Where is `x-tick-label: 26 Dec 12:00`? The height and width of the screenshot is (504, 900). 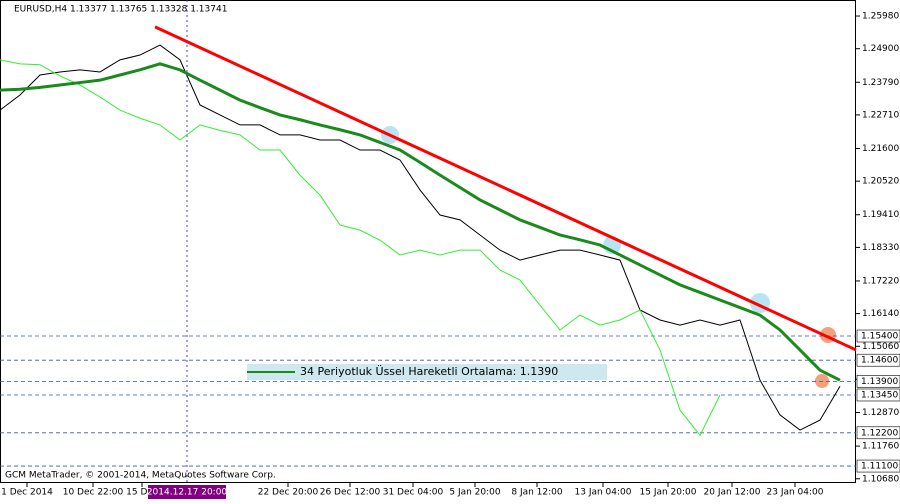 x-tick-label: 26 Dec 12:00 is located at coordinates (350, 493).